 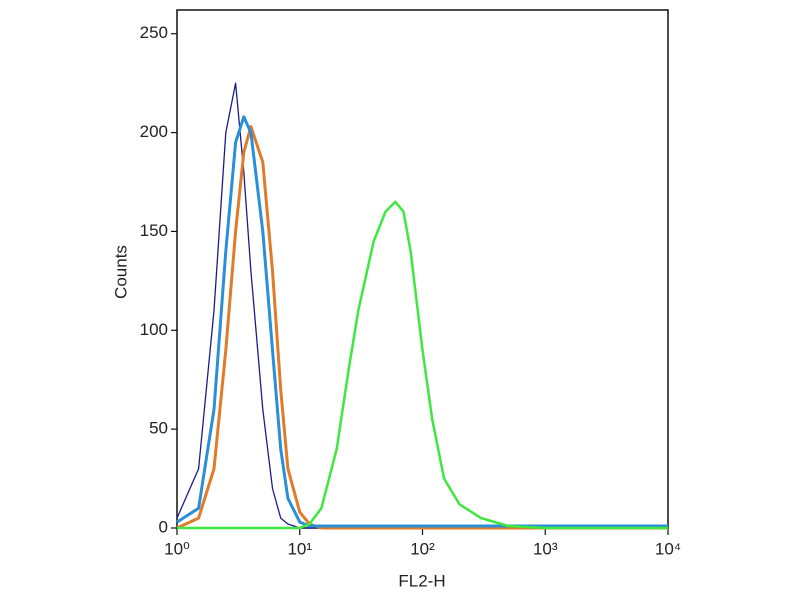 What do you see at coordinates (422, 548) in the screenshot?
I see `x-tick-label: 10²` at bounding box center [422, 548].